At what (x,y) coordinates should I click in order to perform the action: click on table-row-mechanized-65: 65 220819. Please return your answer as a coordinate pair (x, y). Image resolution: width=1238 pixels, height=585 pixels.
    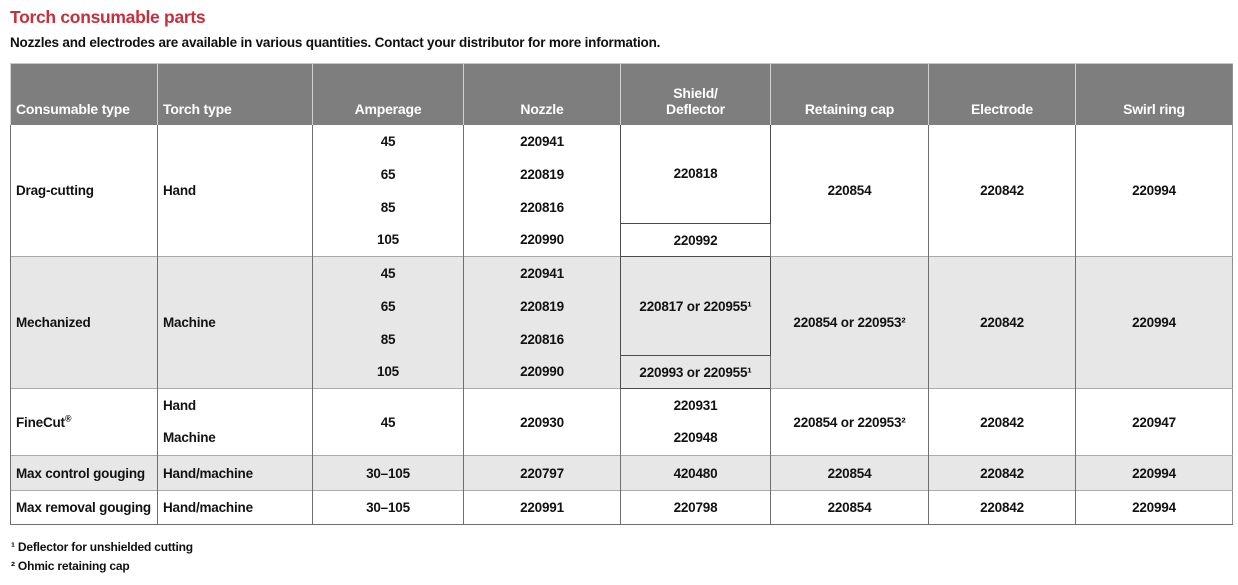
    Looking at the image, I should click on (622, 306).